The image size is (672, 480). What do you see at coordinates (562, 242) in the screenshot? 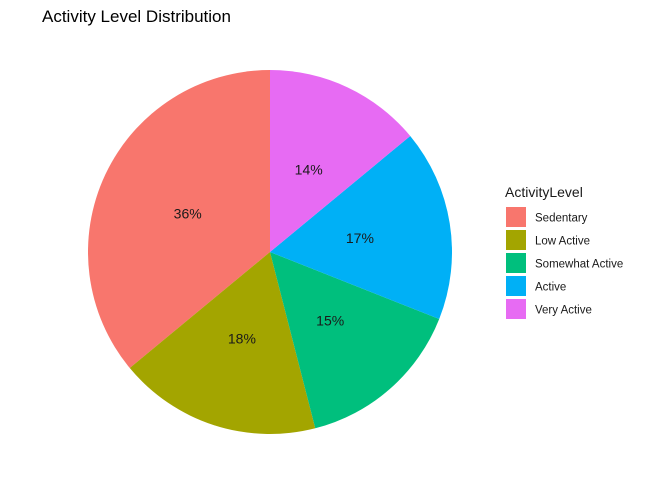
I see `legend-label-low-active: Low Active` at bounding box center [562, 242].